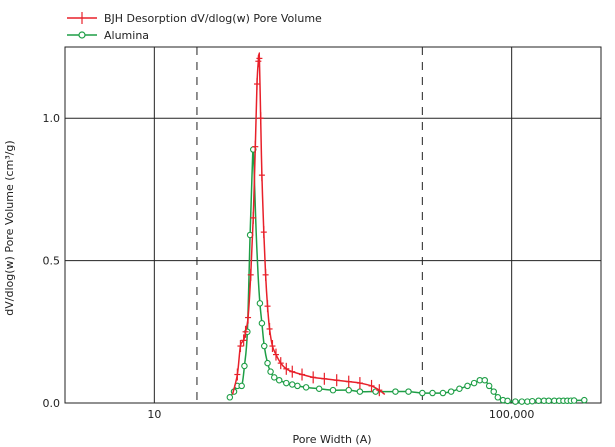 The height and width of the screenshot is (447, 615). I want to click on legend-label-alumina: Alumina, so click(126, 35).